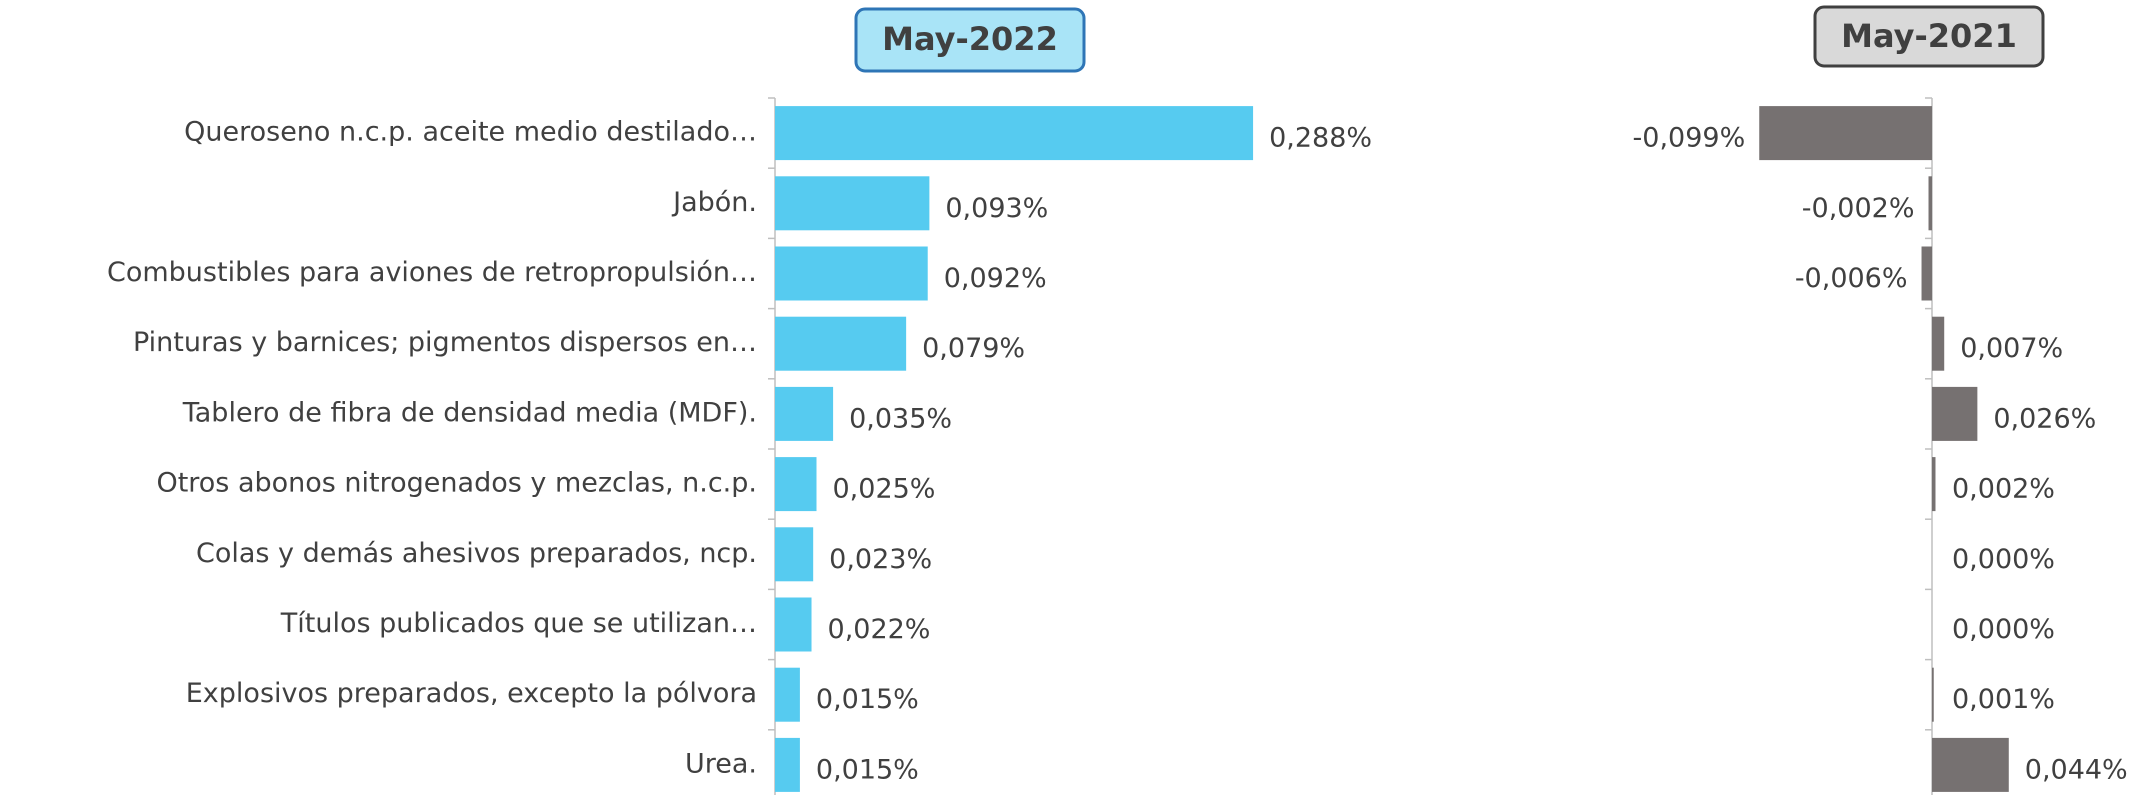 This screenshot has width=2150, height=795. Describe the element at coordinates (2044, 418) in the screenshot. I see `value-label: 0,026%` at that location.